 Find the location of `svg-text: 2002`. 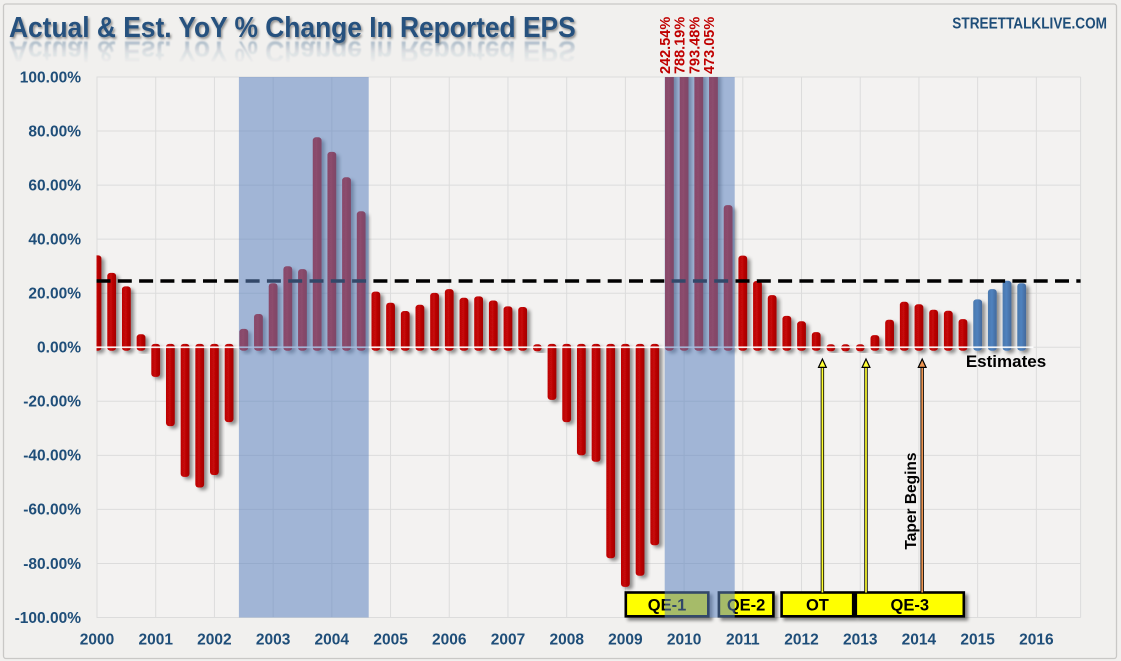

svg-text: 2002 is located at coordinates (214, 640).